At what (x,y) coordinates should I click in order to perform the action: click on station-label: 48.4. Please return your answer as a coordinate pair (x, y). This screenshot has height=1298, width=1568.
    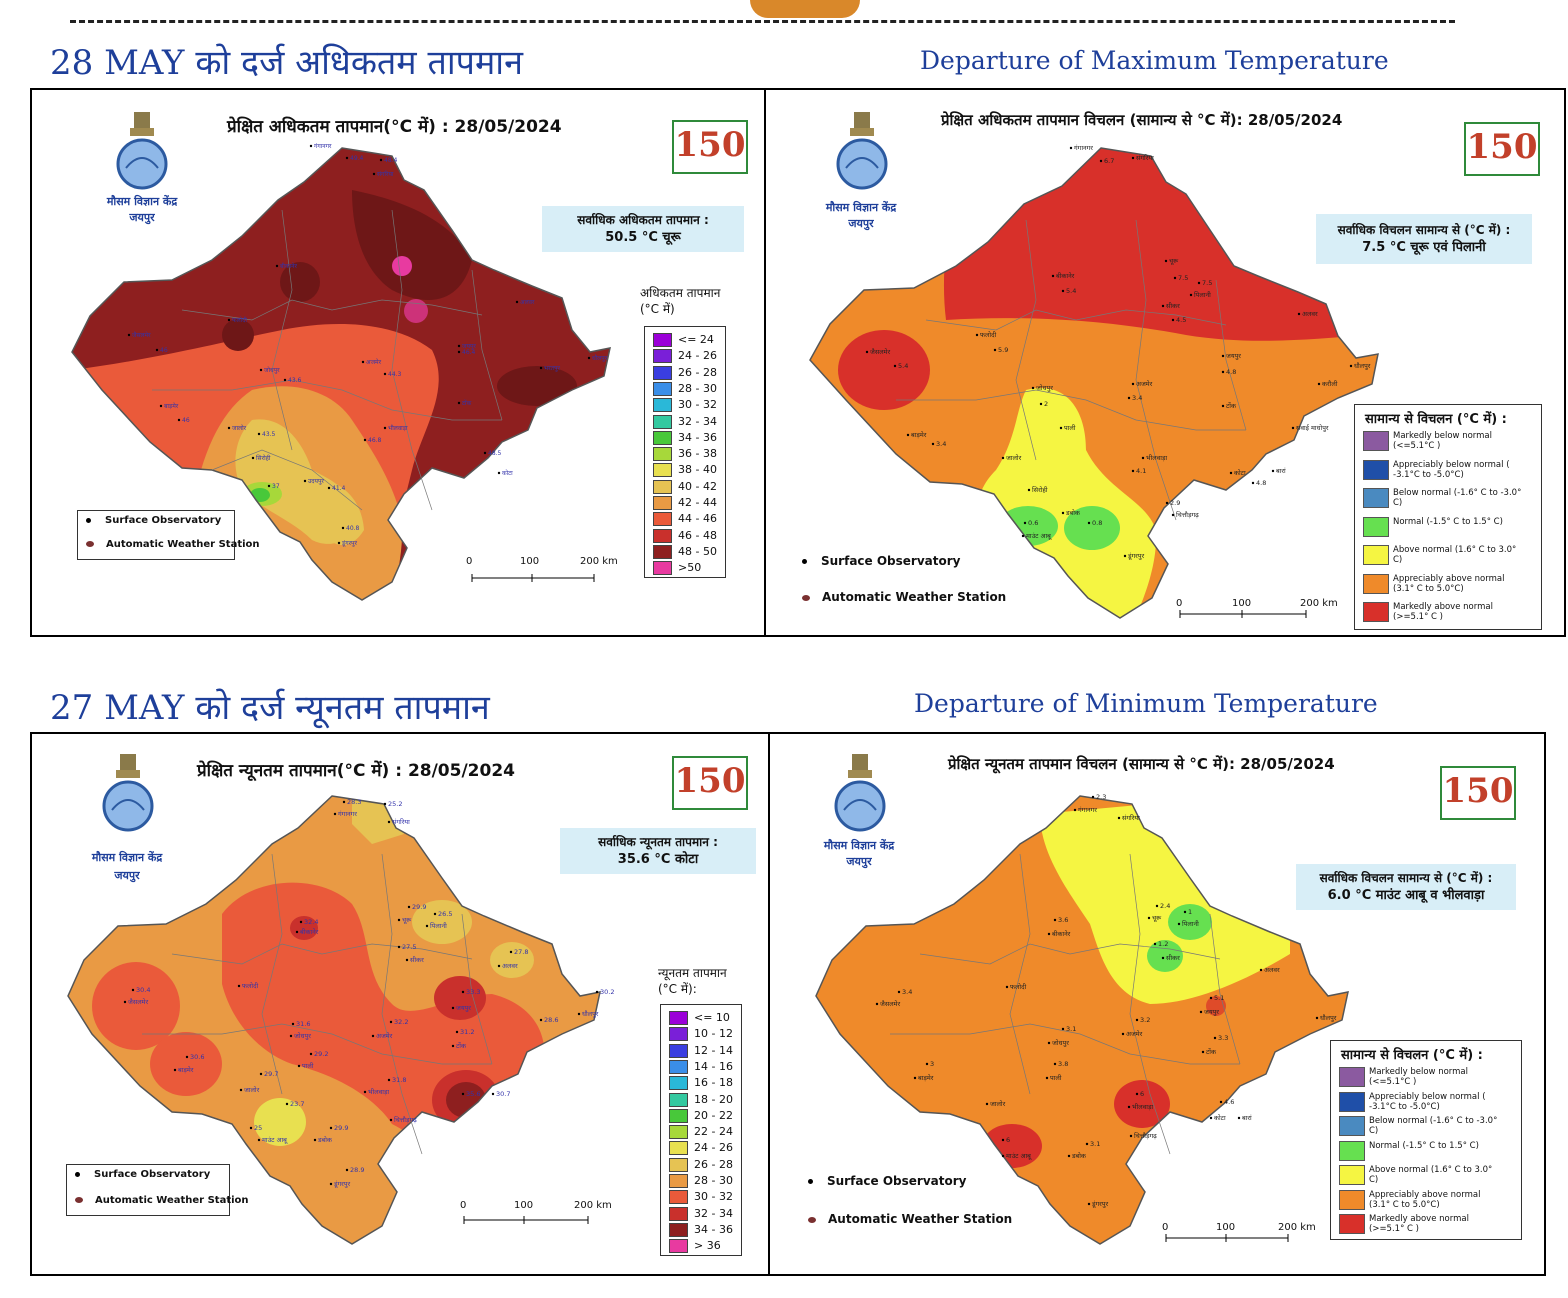
    Looking at the image, I should click on (391, 160).